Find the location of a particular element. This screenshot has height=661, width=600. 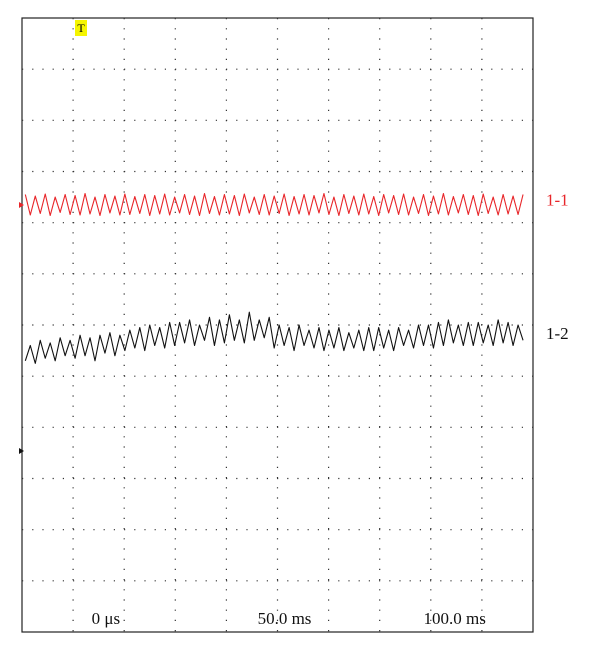

x-tick-label: 100.0 ms is located at coordinates (455, 618).